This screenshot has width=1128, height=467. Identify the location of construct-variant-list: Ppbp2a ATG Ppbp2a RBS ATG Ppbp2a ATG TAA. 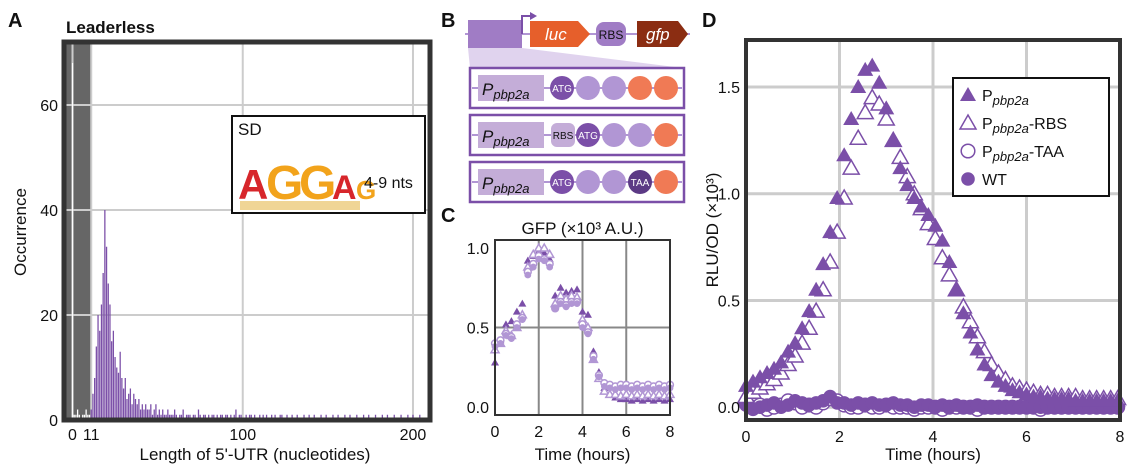
(577, 135).